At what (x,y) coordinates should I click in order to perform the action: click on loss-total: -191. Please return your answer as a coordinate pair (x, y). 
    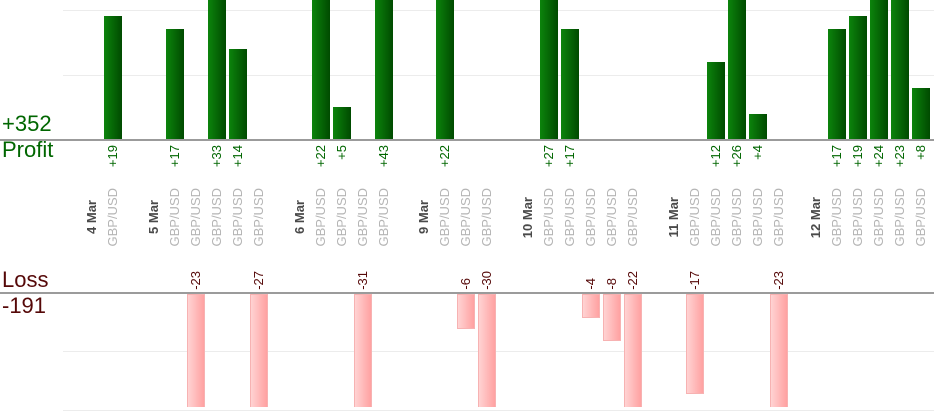
    Looking at the image, I should click on (24, 305).